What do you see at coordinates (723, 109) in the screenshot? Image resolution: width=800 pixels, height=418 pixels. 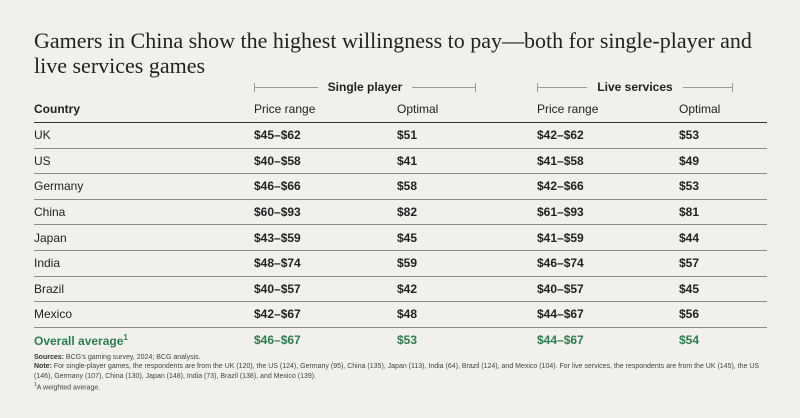 I see `column-header-lv-optimal: Optimal` at bounding box center [723, 109].